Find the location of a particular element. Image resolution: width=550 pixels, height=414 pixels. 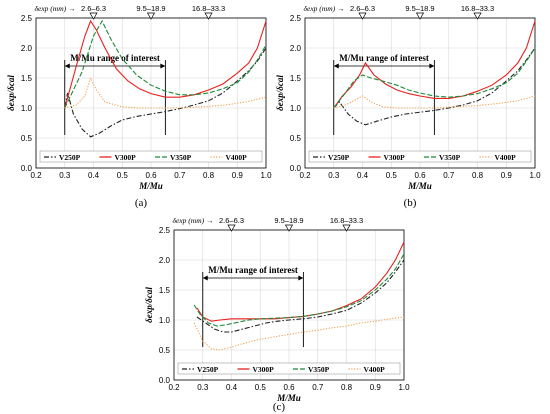

panel-label: (c) is located at coordinates (279, 407).